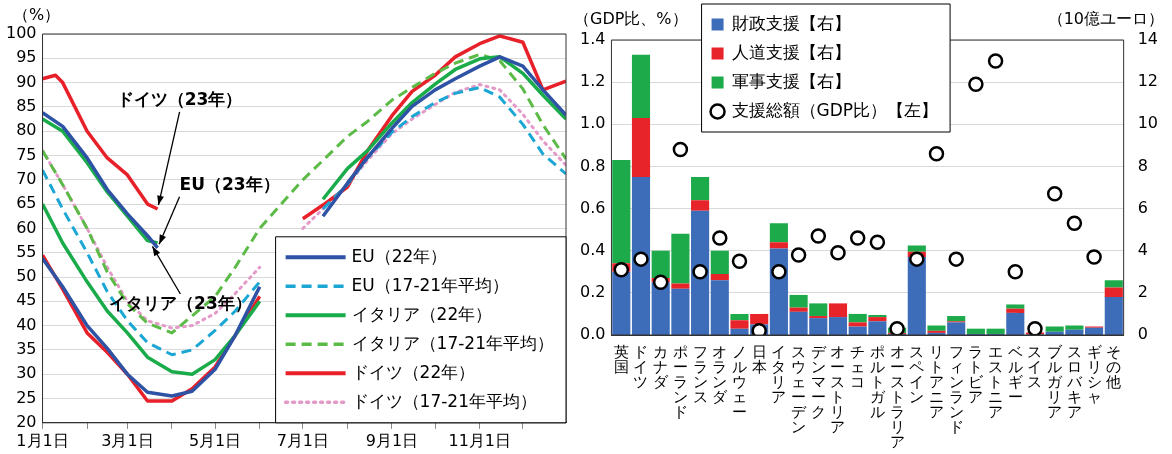 This screenshot has height=454, width=1172. Describe the element at coordinates (1074, 382) in the screenshot. I see `x-tick-label: スロバキア` at that location.